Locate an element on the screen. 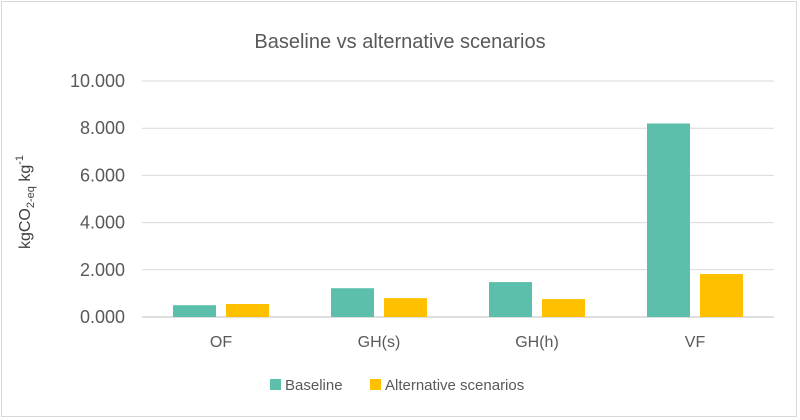 The height and width of the screenshot is (420, 800). y-axis-label-main: kgCO is located at coordinates (25, 228).